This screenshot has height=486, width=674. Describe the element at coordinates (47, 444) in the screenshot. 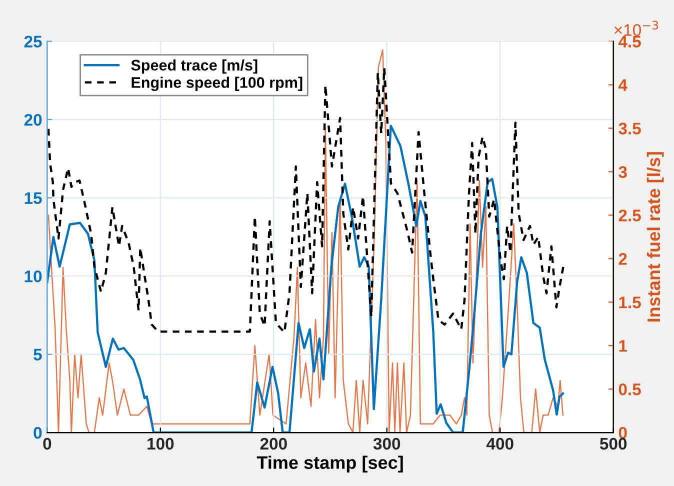

I see `x-tick-label: 0` at that location.